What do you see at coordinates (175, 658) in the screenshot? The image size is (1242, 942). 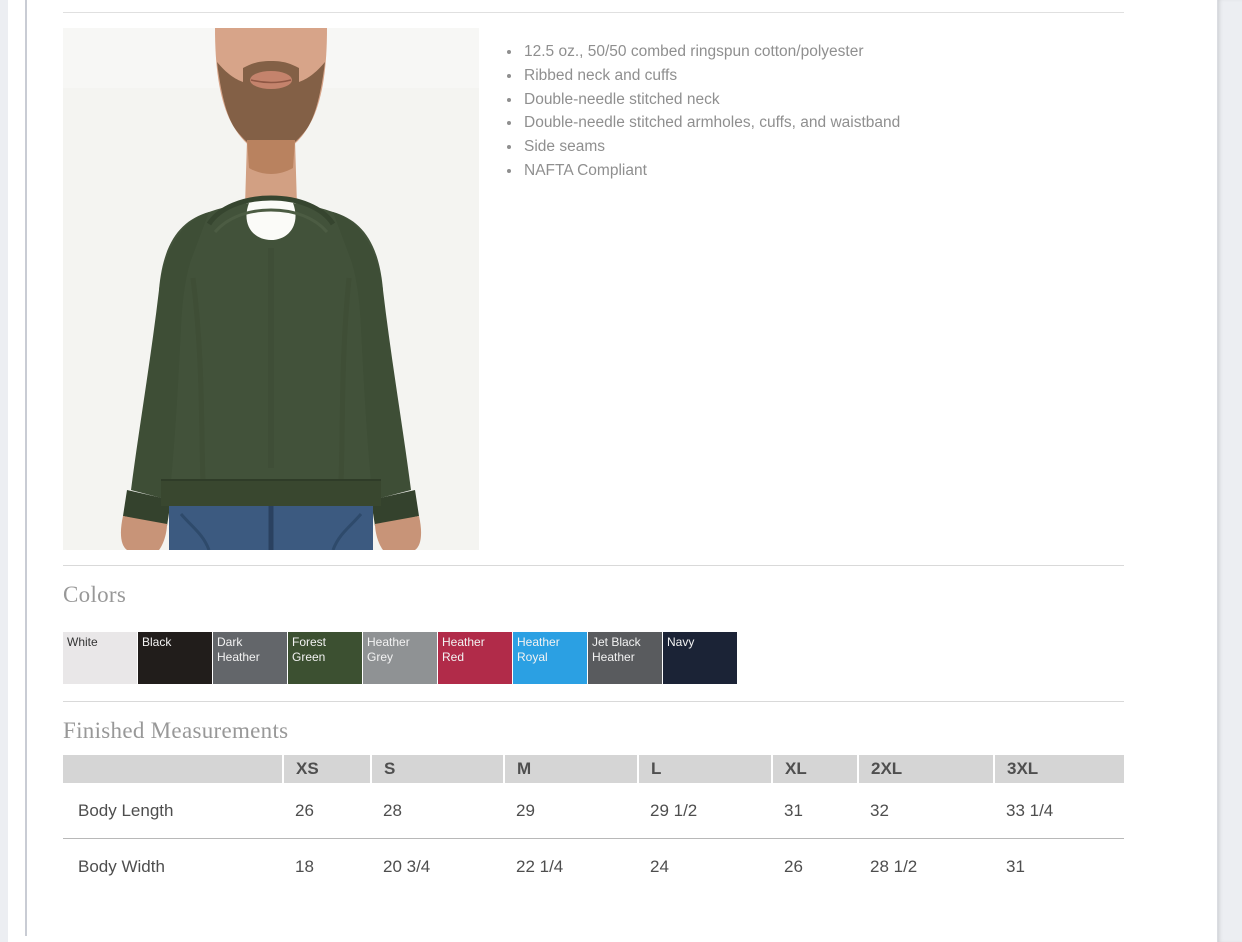 I see `color-swatch-black: Black` at bounding box center [175, 658].